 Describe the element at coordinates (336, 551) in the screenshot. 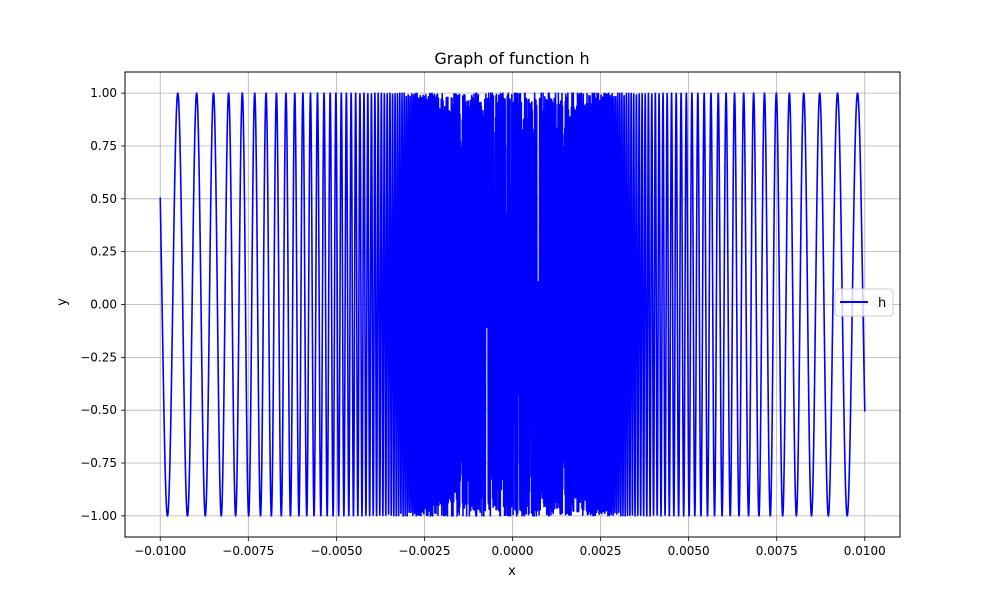

I see `x-tick-label: −0.0050` at that location.